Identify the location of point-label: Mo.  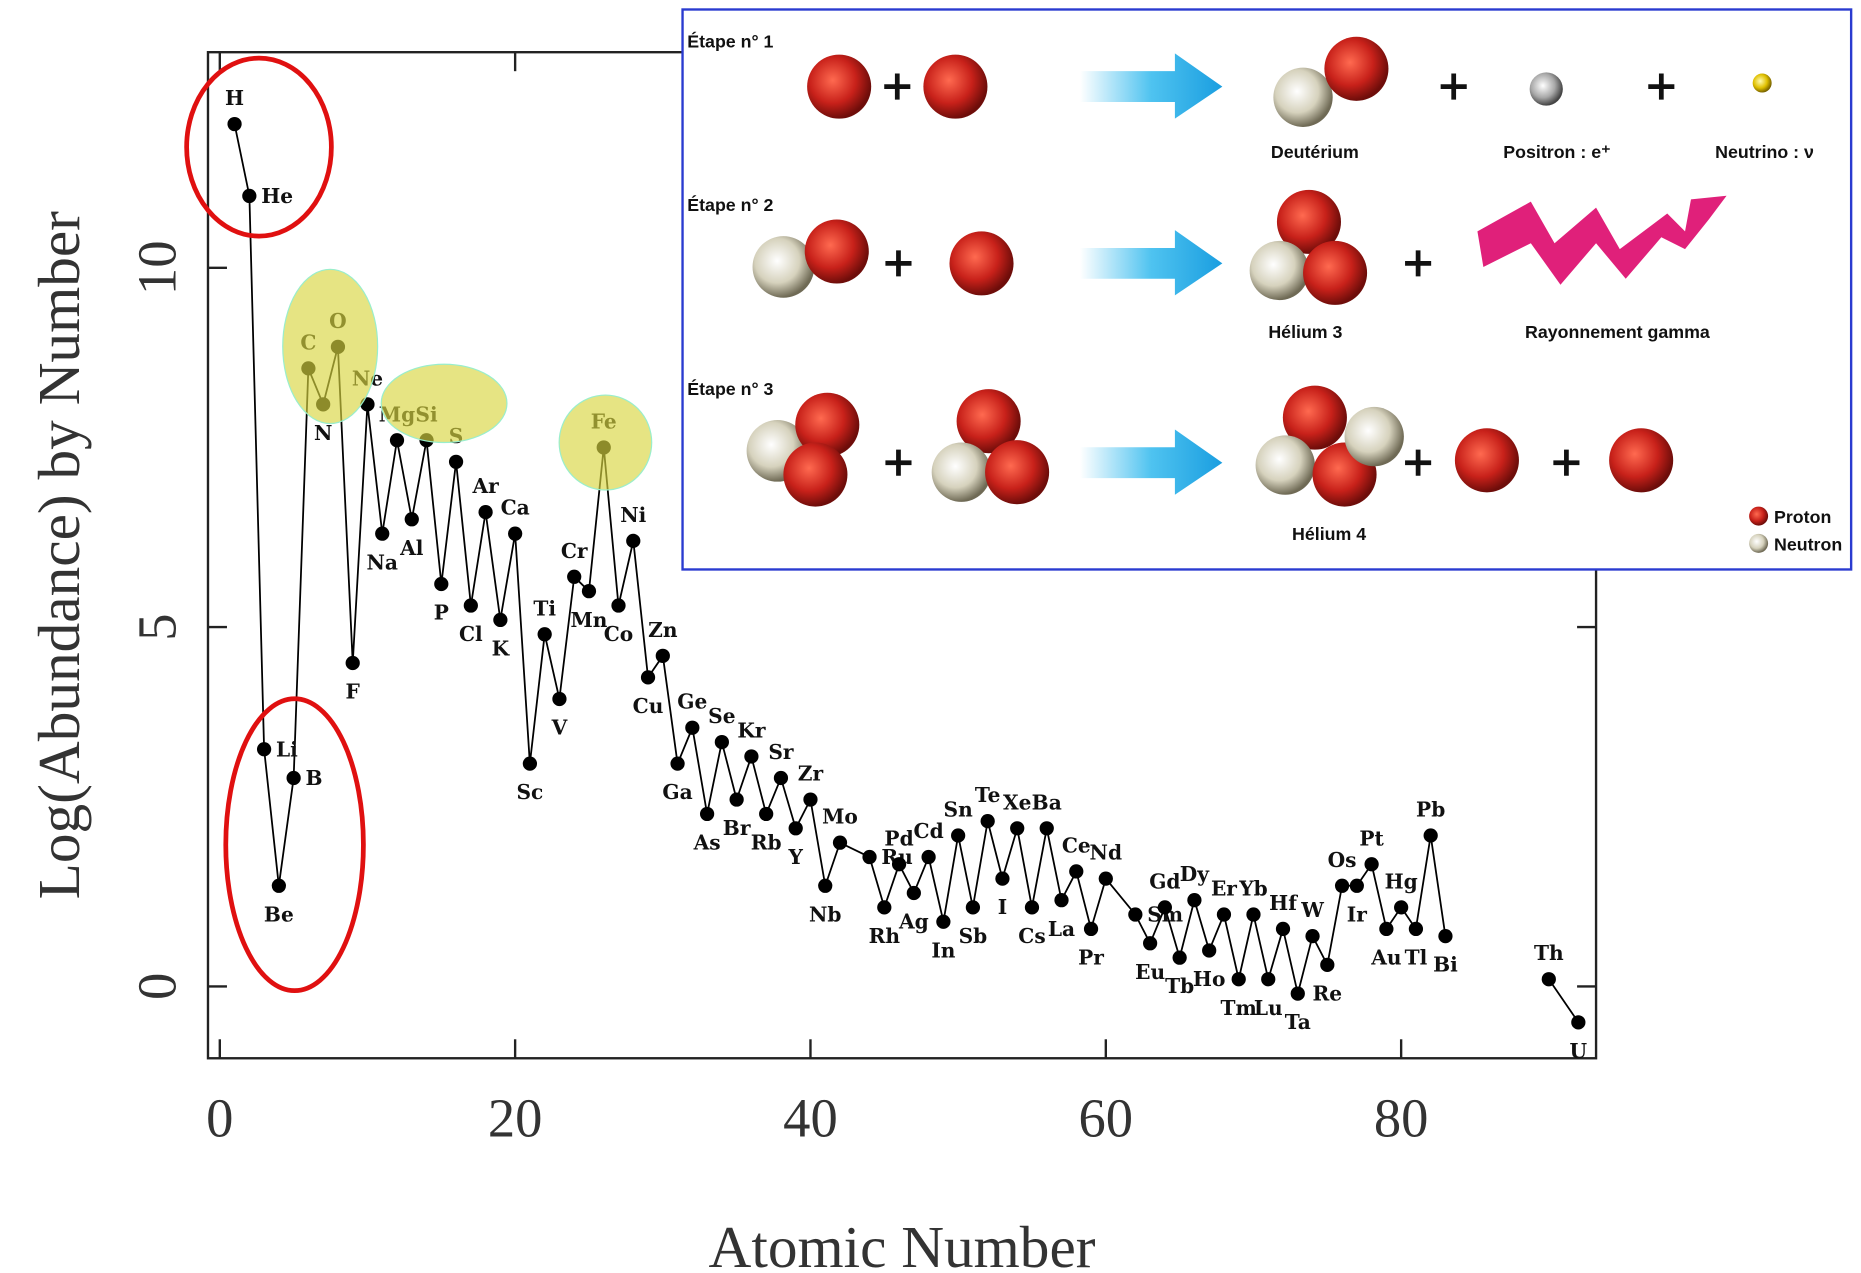
(840, 817).